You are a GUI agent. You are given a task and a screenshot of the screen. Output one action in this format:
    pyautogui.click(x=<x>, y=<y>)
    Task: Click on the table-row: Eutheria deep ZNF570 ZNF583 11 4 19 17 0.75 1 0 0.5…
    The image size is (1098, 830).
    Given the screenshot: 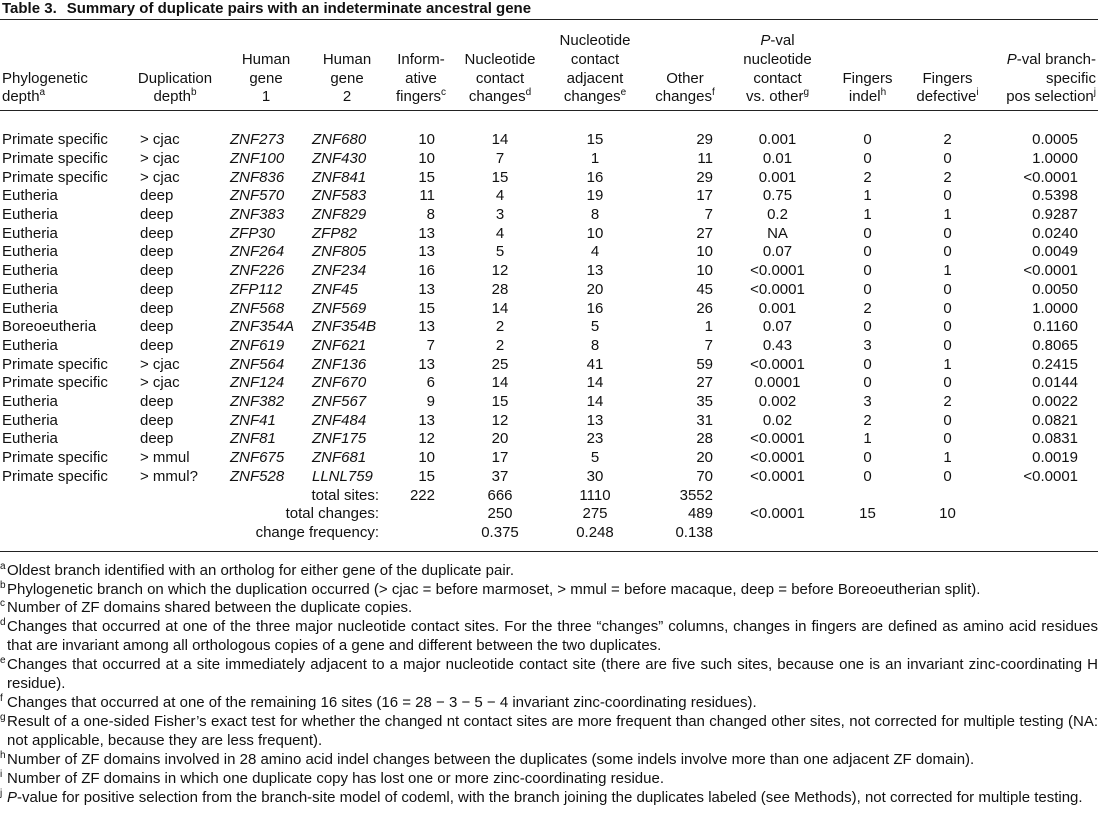 What is the action you would take?
    pyautogui.click(x=549, y=196)
    